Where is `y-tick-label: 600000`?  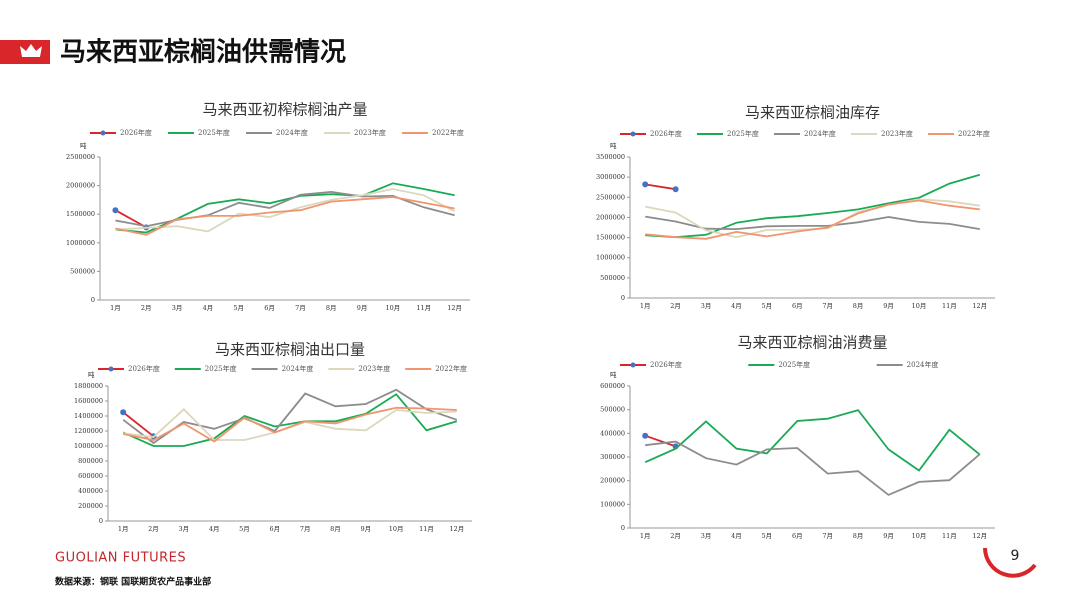 y-tick-label: 600000 is located at coordinates (612, 386).